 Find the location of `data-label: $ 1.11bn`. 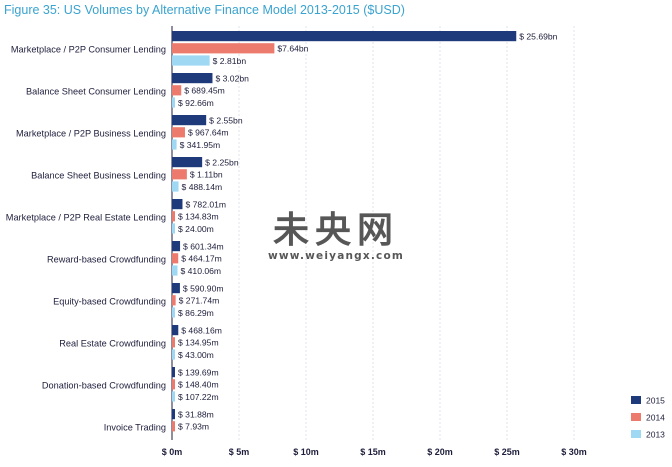

data-label: $ 1.11bn is located at coordinates (206, 175).